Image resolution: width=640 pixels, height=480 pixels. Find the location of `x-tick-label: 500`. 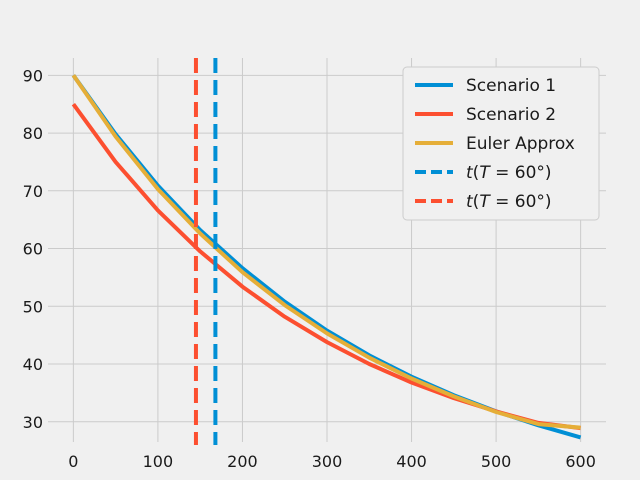

x-tick-label: 500 is located at coordinates (496, 461).